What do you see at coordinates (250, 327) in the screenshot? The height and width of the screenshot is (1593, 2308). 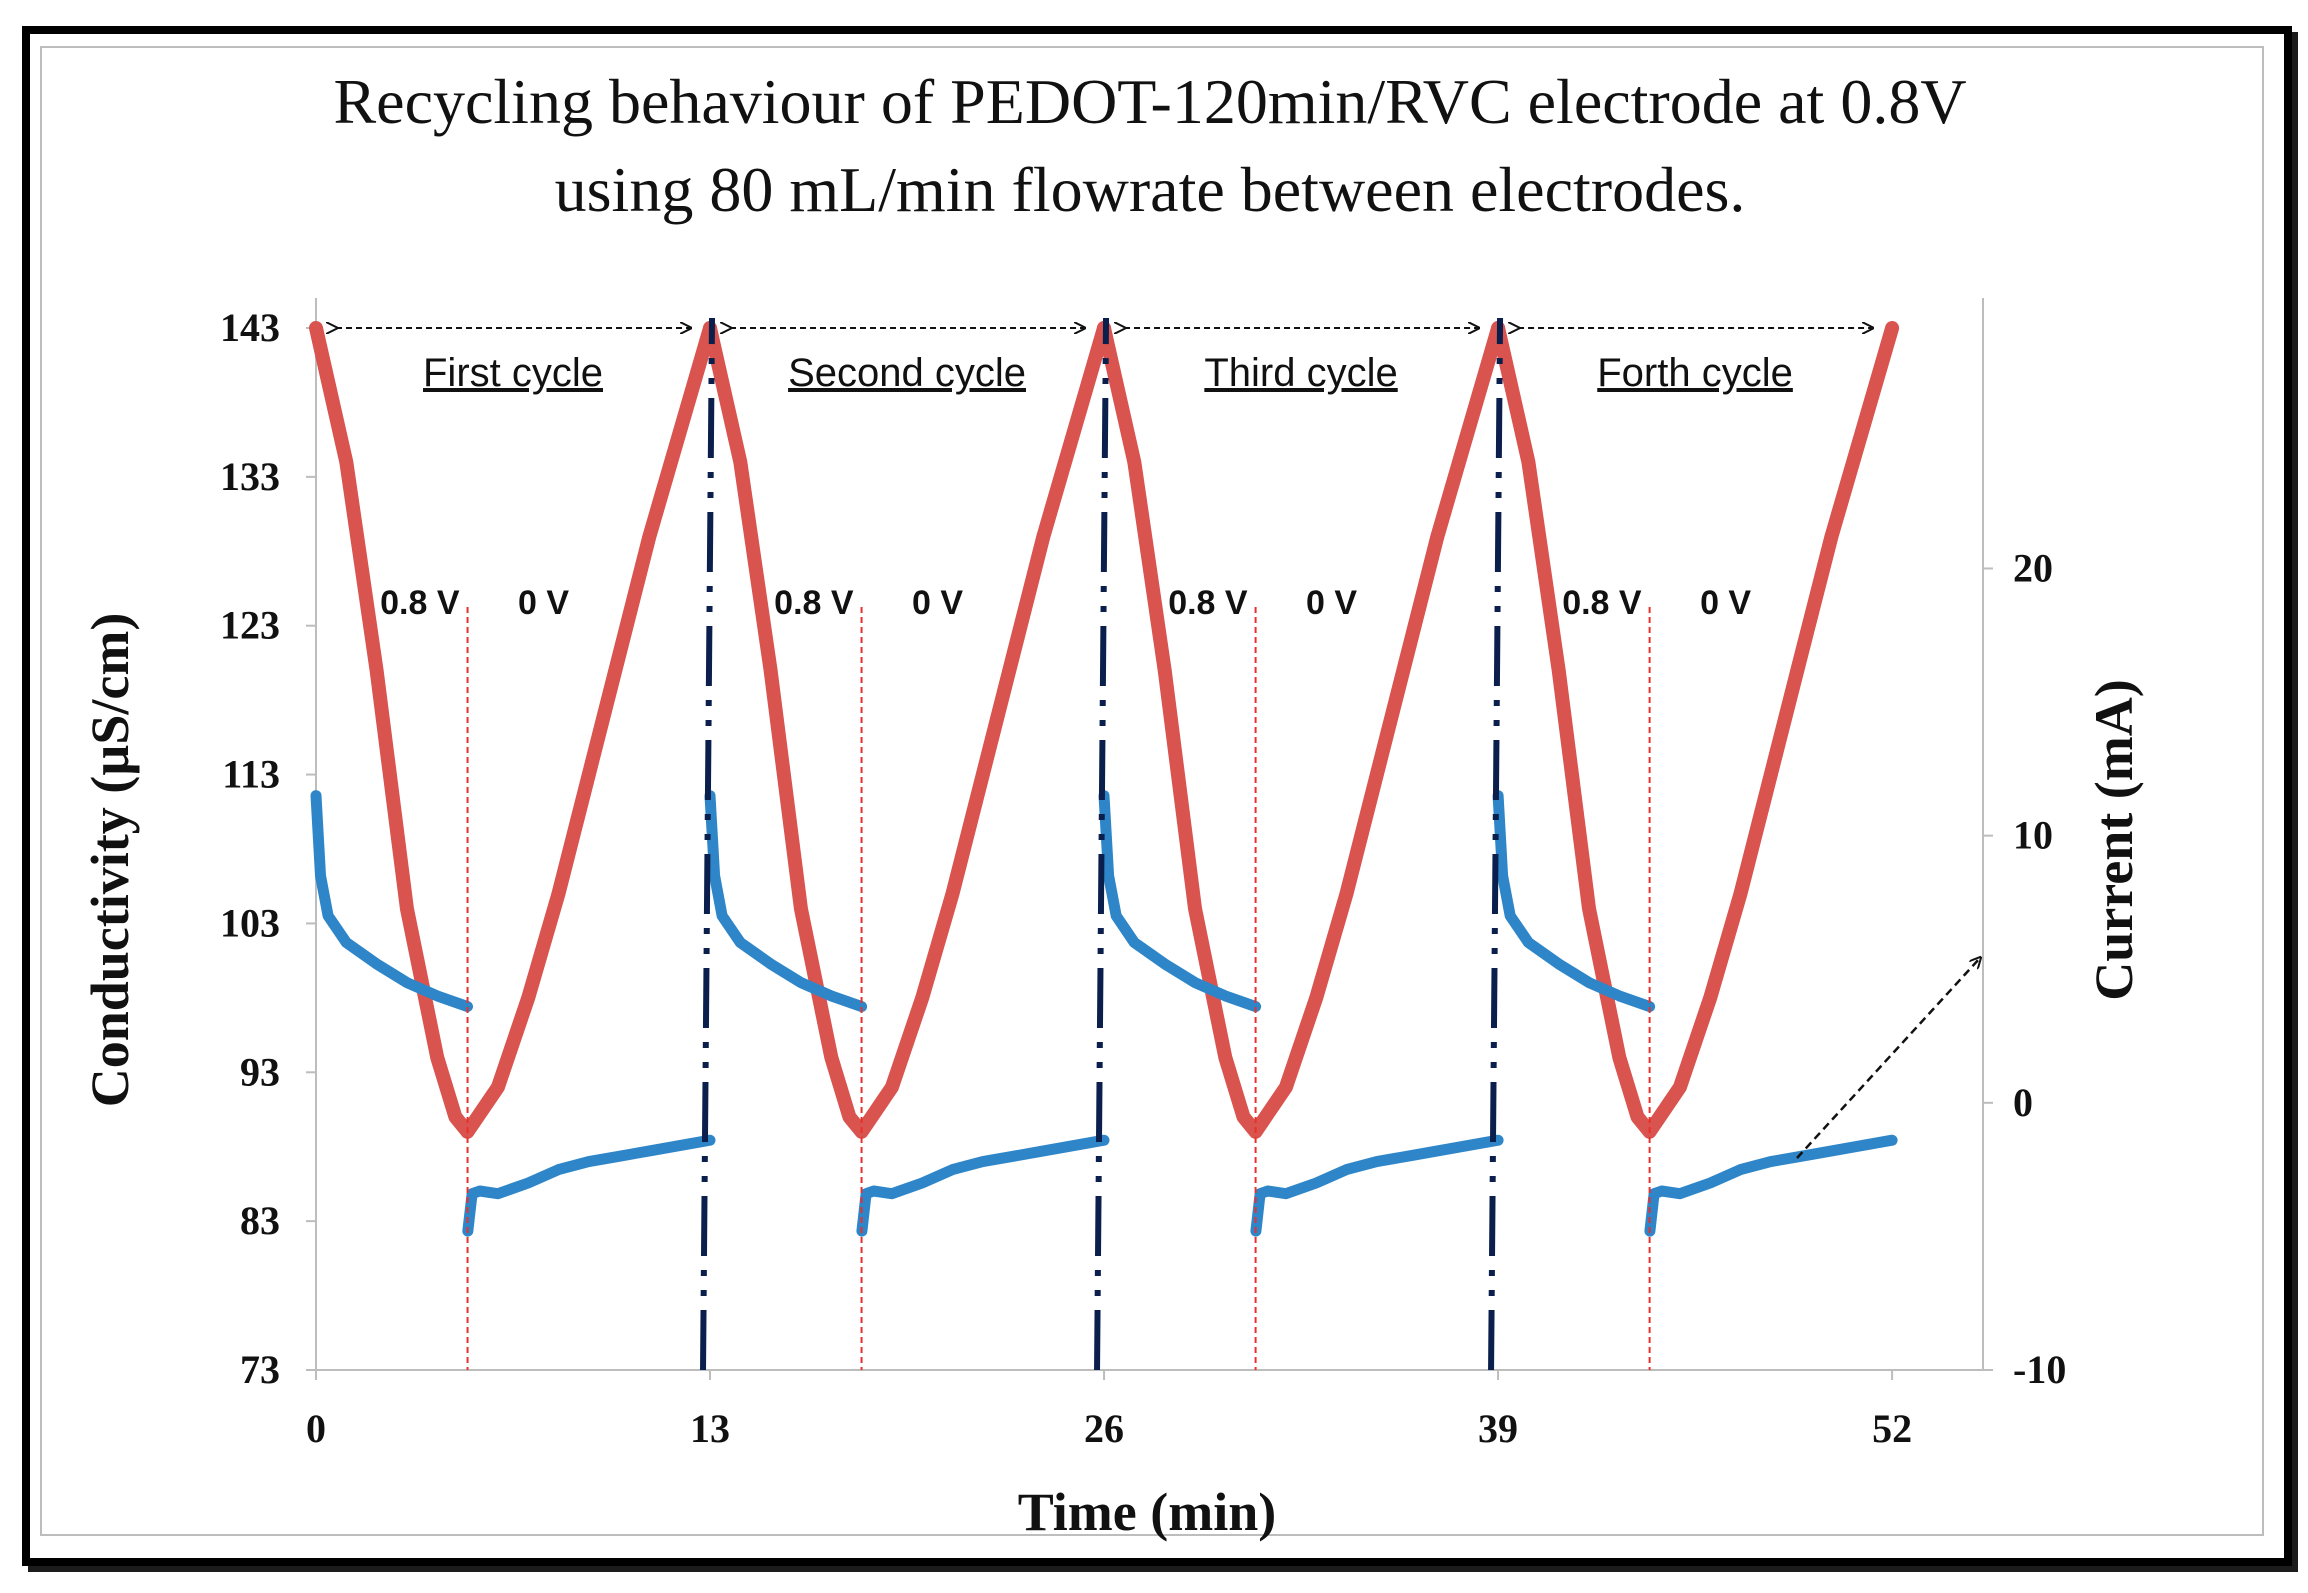 I see `y-tick-label: 143` at bounding box center [250, 327].